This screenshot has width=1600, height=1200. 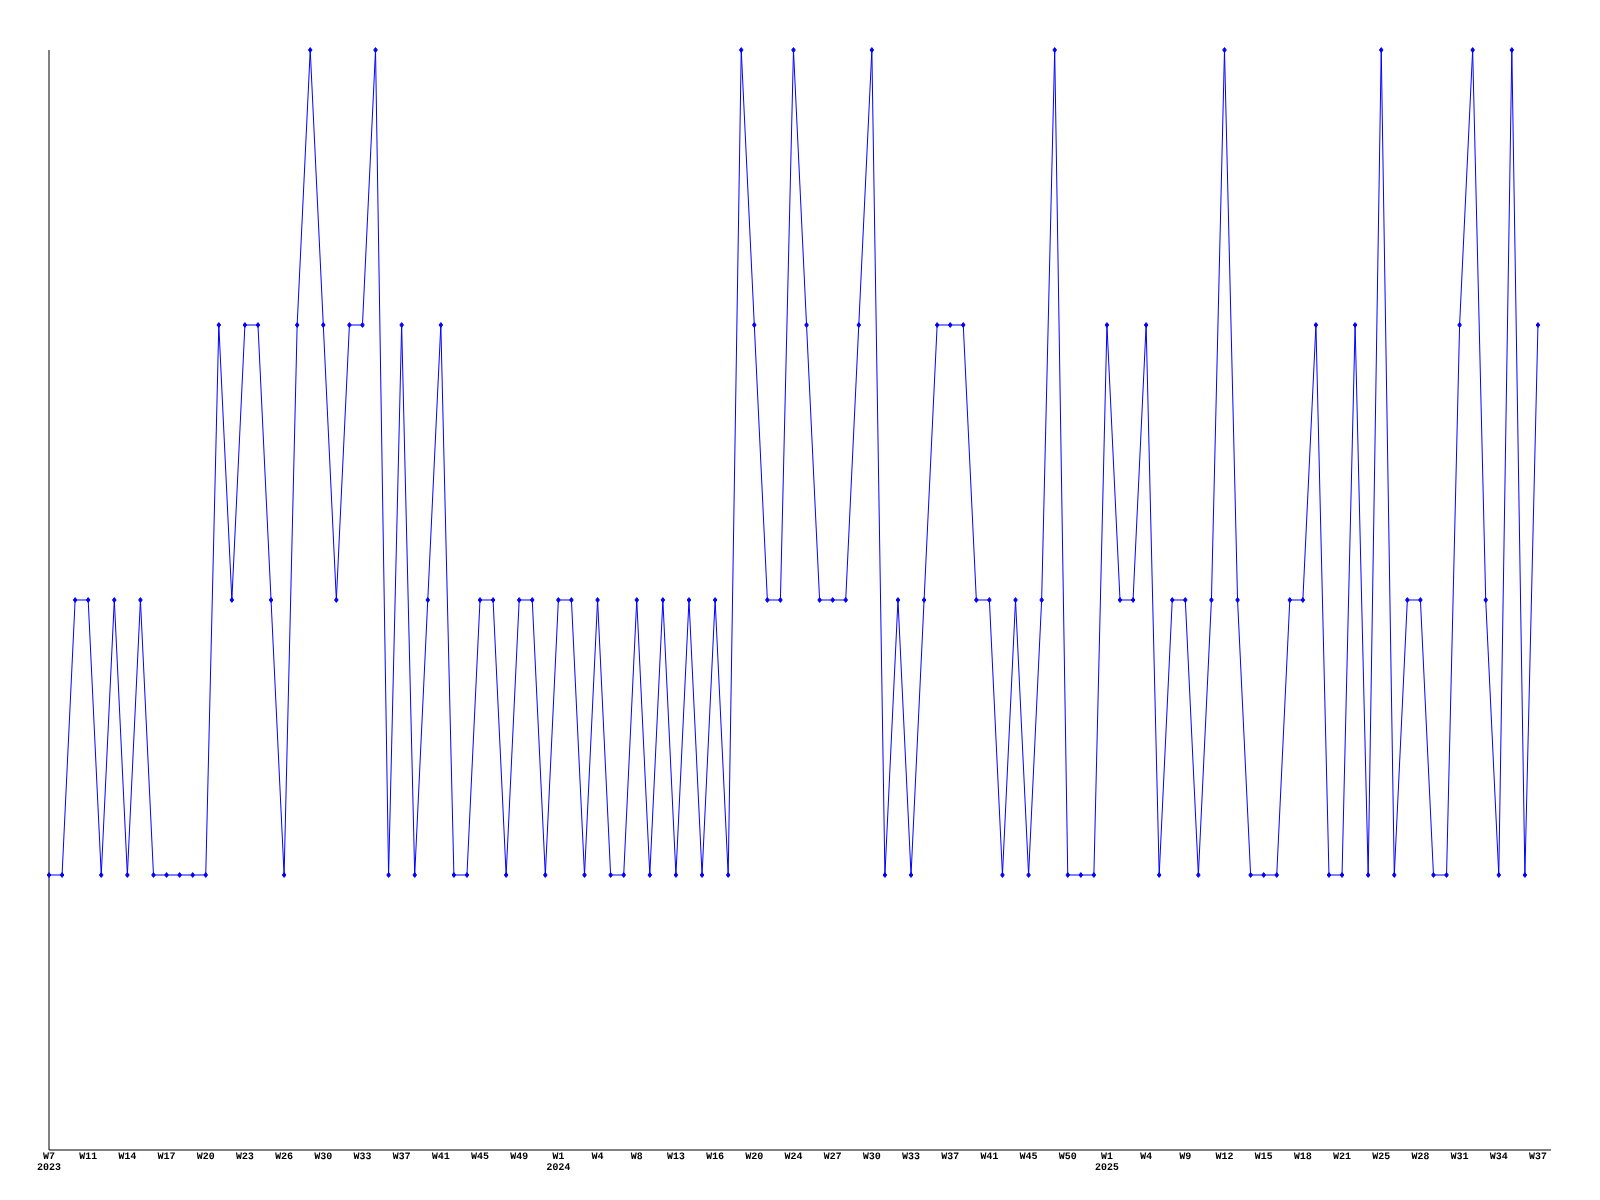 What do you see at coordinates (1107, 1161) in the screenshot?
I see `x-tick-label: W1 2025` at bounding box center [1107, 1161].